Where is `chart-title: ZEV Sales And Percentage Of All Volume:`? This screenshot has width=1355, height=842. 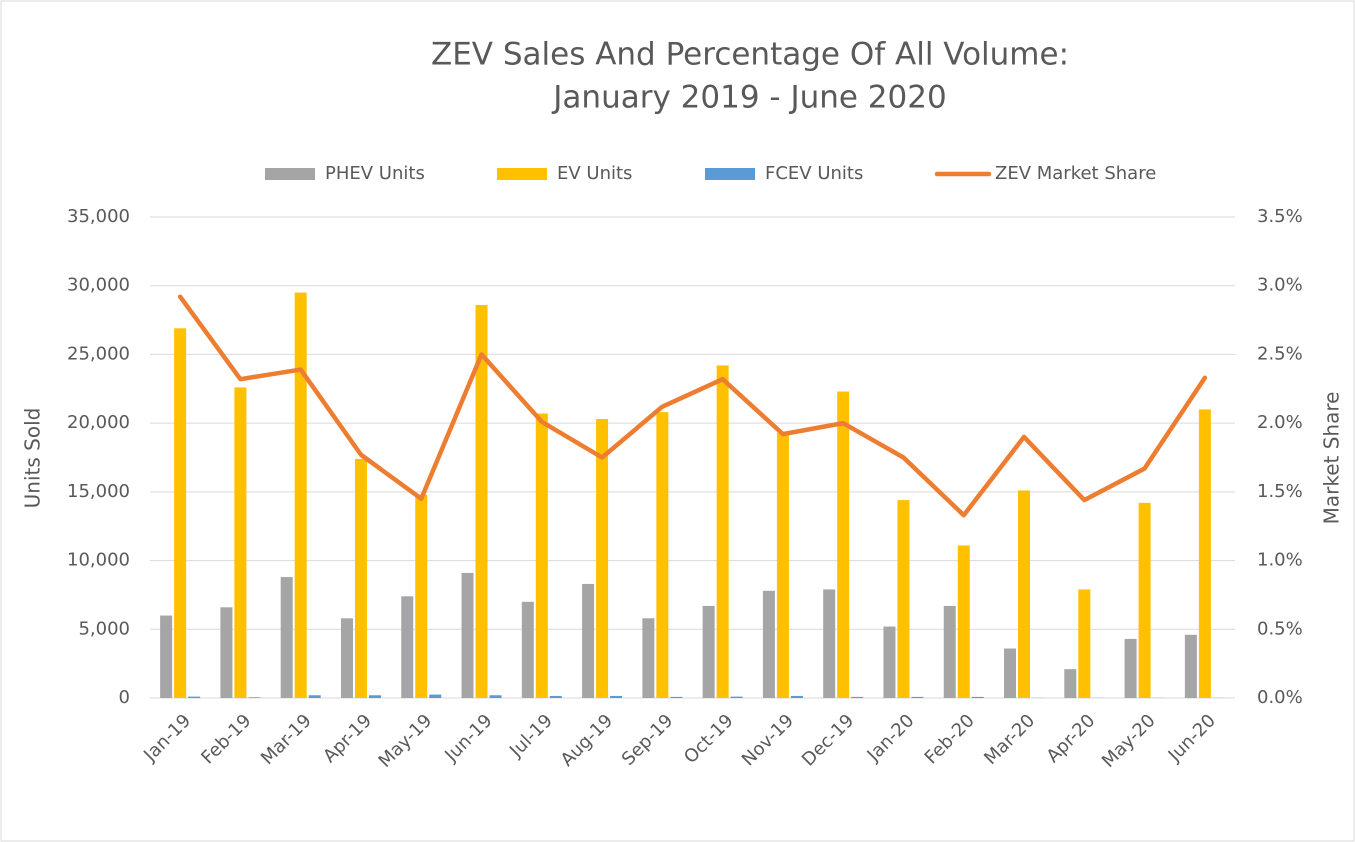 chart-title: ZEV Sales And Percentage Of All Volume: is located at coordinates (750, 55).